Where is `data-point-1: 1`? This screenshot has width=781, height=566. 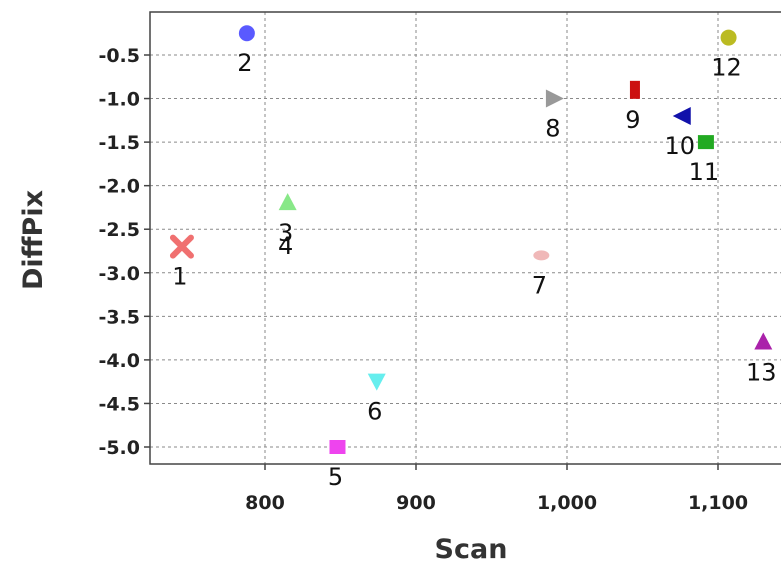 data-point-1: 1 is located at coordinates (181, 262).